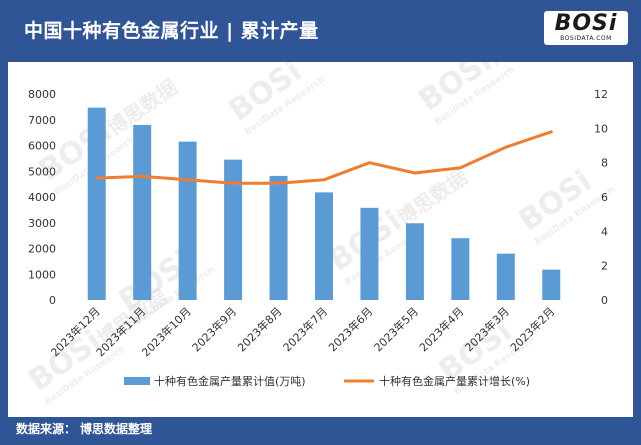 This screenshot has height=445, width=641. Describe the element at coordinates (42, 249) in the screenshot. I see `left-tick-label: 2000` at that location.